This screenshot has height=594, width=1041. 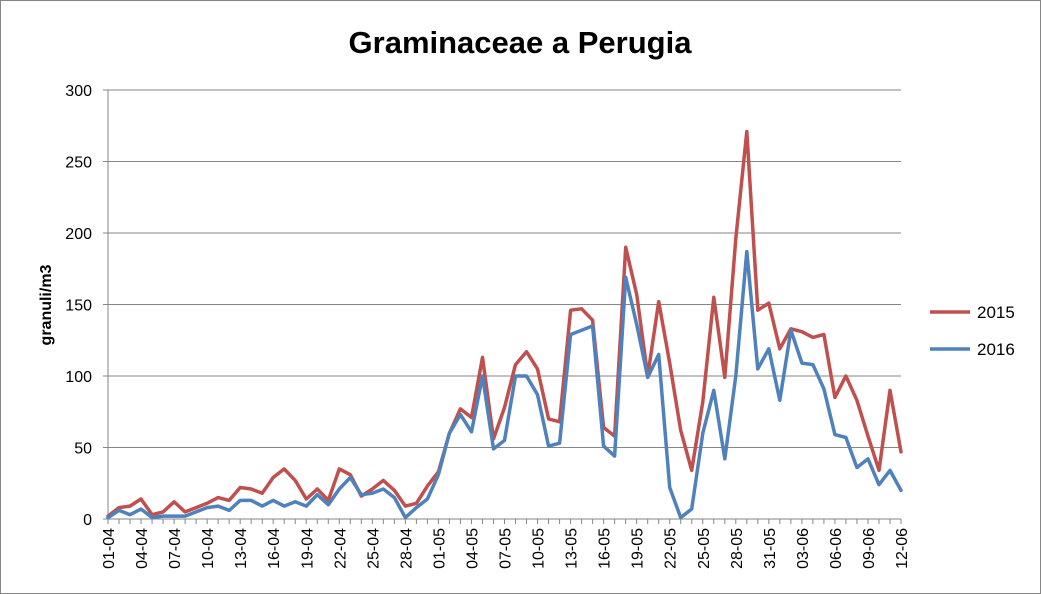 I want to click on x-tick-label: 10-04, so click(x=208, y=548).